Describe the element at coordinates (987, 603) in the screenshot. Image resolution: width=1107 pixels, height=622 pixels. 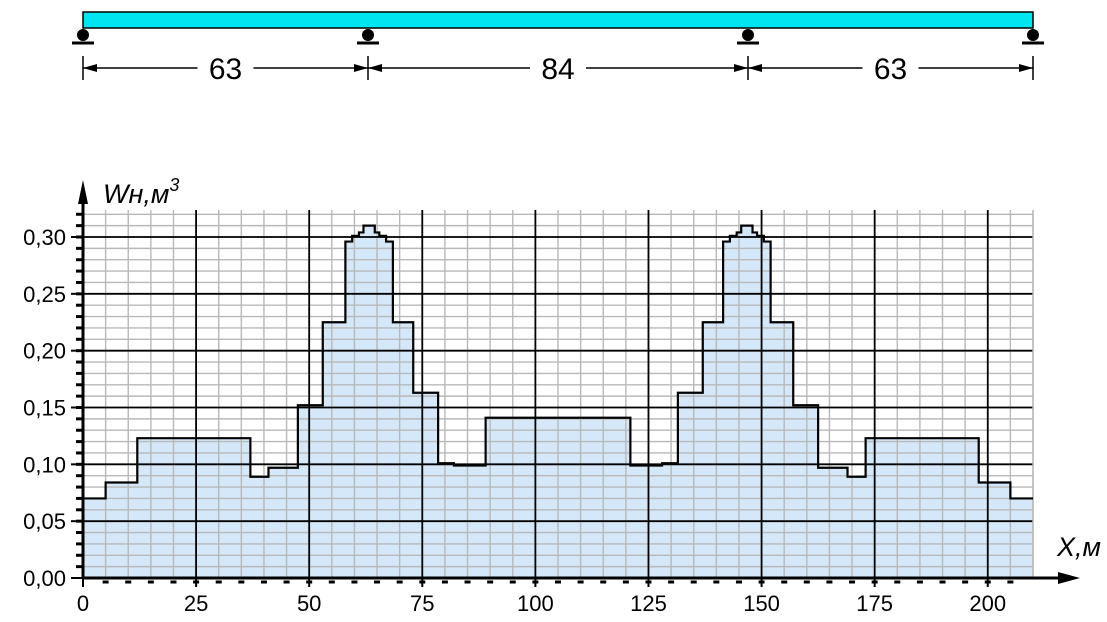
I see `x-tick-label: 200` at that location.